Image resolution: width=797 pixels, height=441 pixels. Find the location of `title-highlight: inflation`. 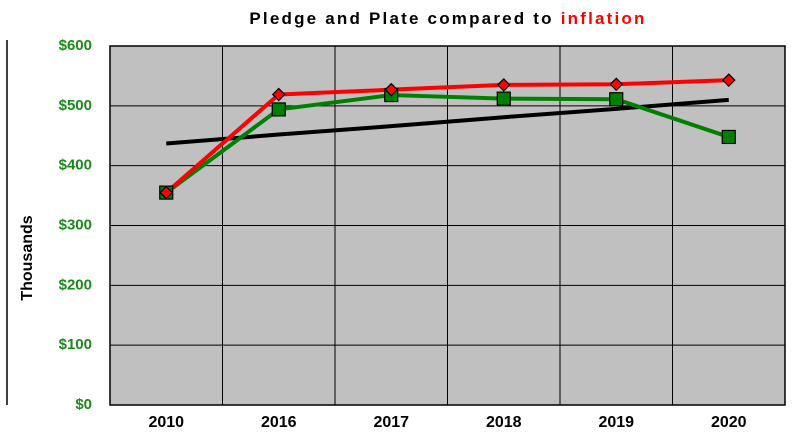

title-highlight: inflation is located at coordinates (604, 18).